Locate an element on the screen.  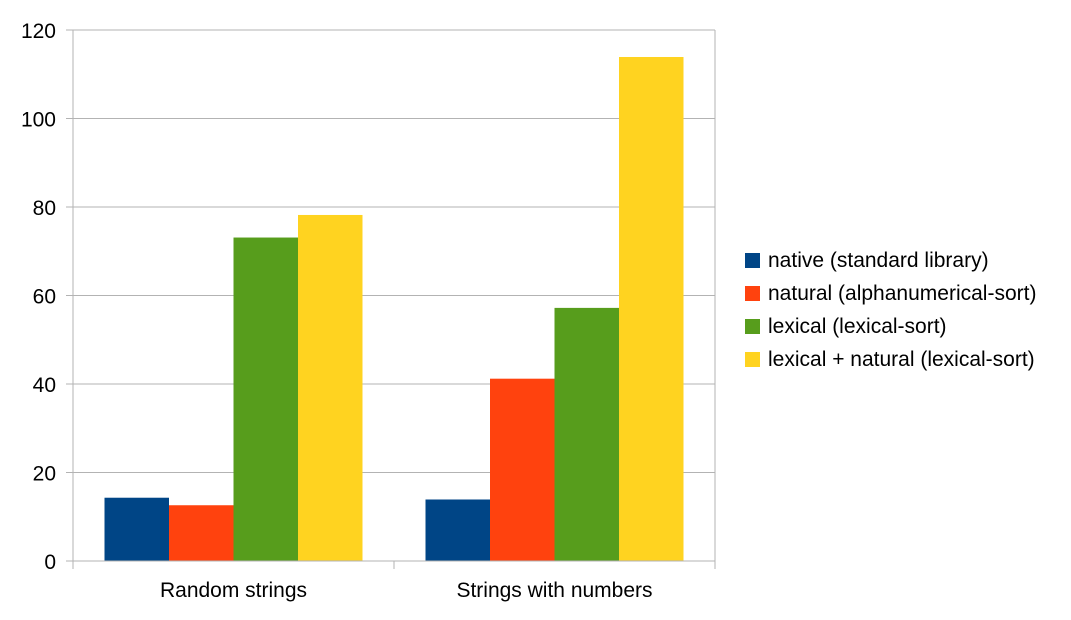
legend-label: natural (alphanumerical-sort) is located at coordinates (902, 293).